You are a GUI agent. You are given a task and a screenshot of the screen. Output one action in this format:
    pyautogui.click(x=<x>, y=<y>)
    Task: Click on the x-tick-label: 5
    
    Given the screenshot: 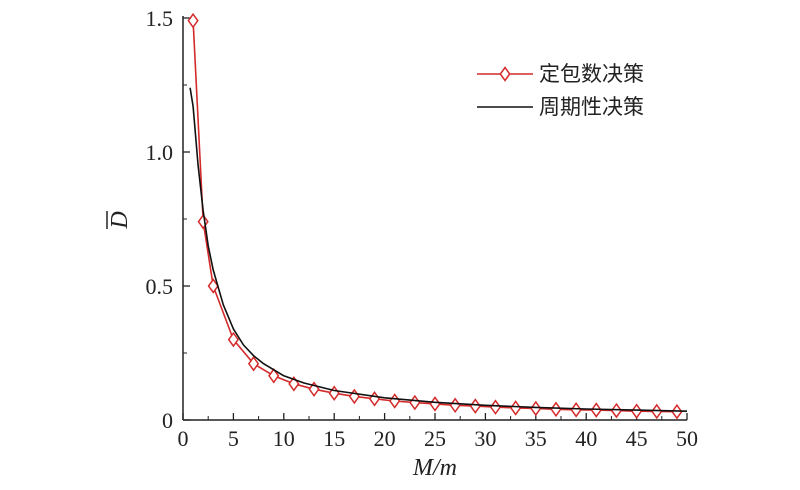 What is the action you would take?
    pyautogui.click(x=233, y=438)
    